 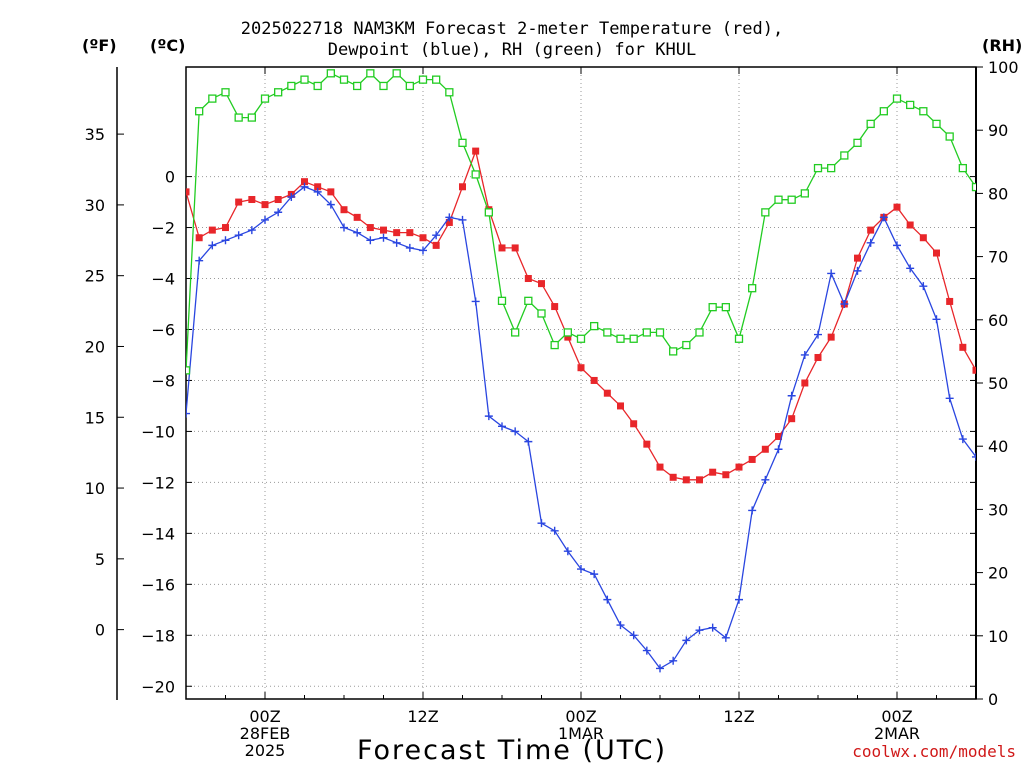 What do you see at coordinates (95, 276) in the screenshot?
I see `fahrenheit-tick-label: 25` at bounding box center [95, 276].